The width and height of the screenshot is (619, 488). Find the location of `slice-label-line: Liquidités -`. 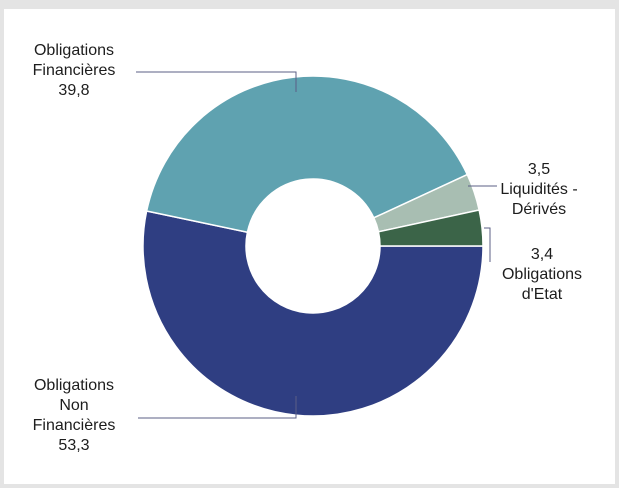

slice-label-line: Liquidités - is located at coordinates (539, 189).